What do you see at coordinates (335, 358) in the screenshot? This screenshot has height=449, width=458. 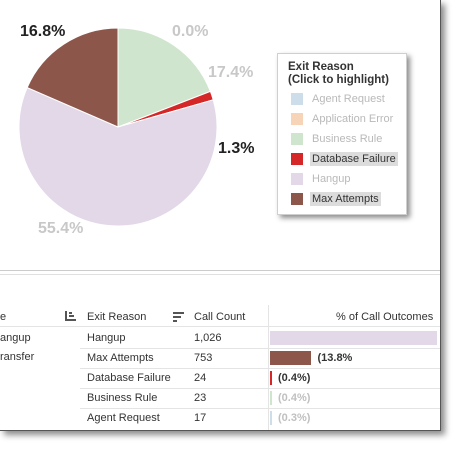 I see `pct-label: (13.8%` at bounding box center [335, 358].